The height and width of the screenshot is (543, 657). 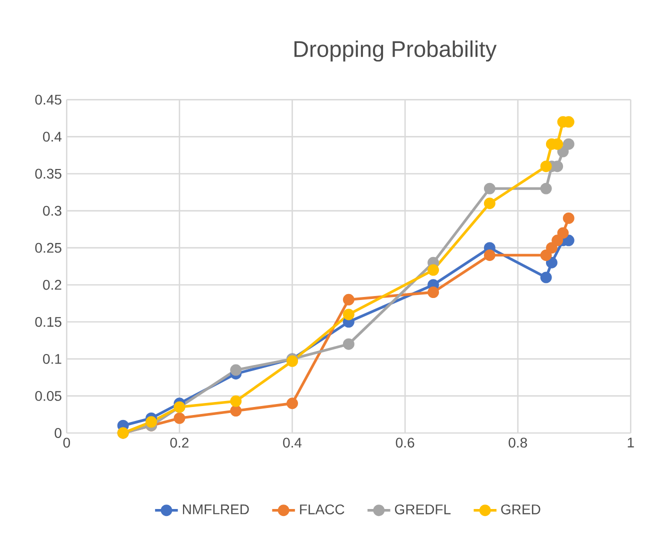 I want to click on x-tick-label: 0.4, so click(x=292, y=443).